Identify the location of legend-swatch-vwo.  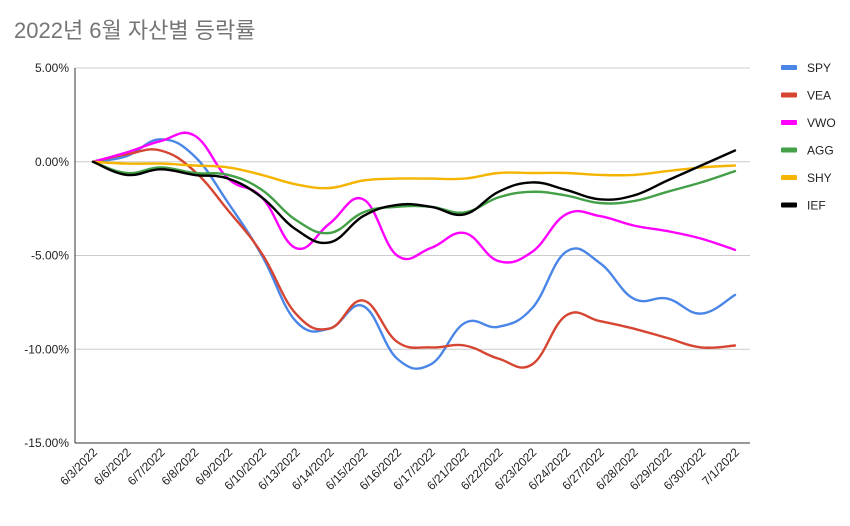
(789, 122).